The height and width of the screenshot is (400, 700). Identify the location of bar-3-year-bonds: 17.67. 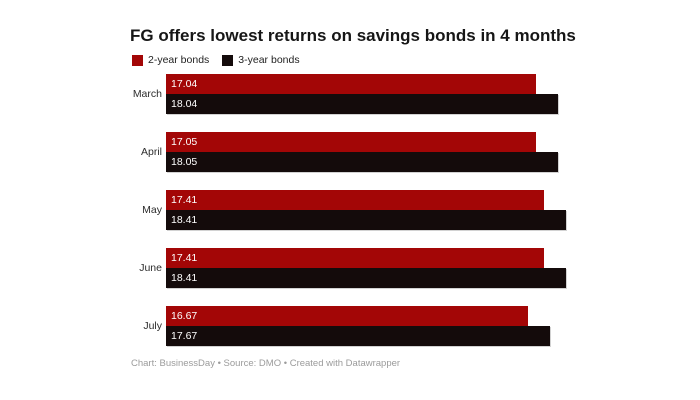
(358, 336).